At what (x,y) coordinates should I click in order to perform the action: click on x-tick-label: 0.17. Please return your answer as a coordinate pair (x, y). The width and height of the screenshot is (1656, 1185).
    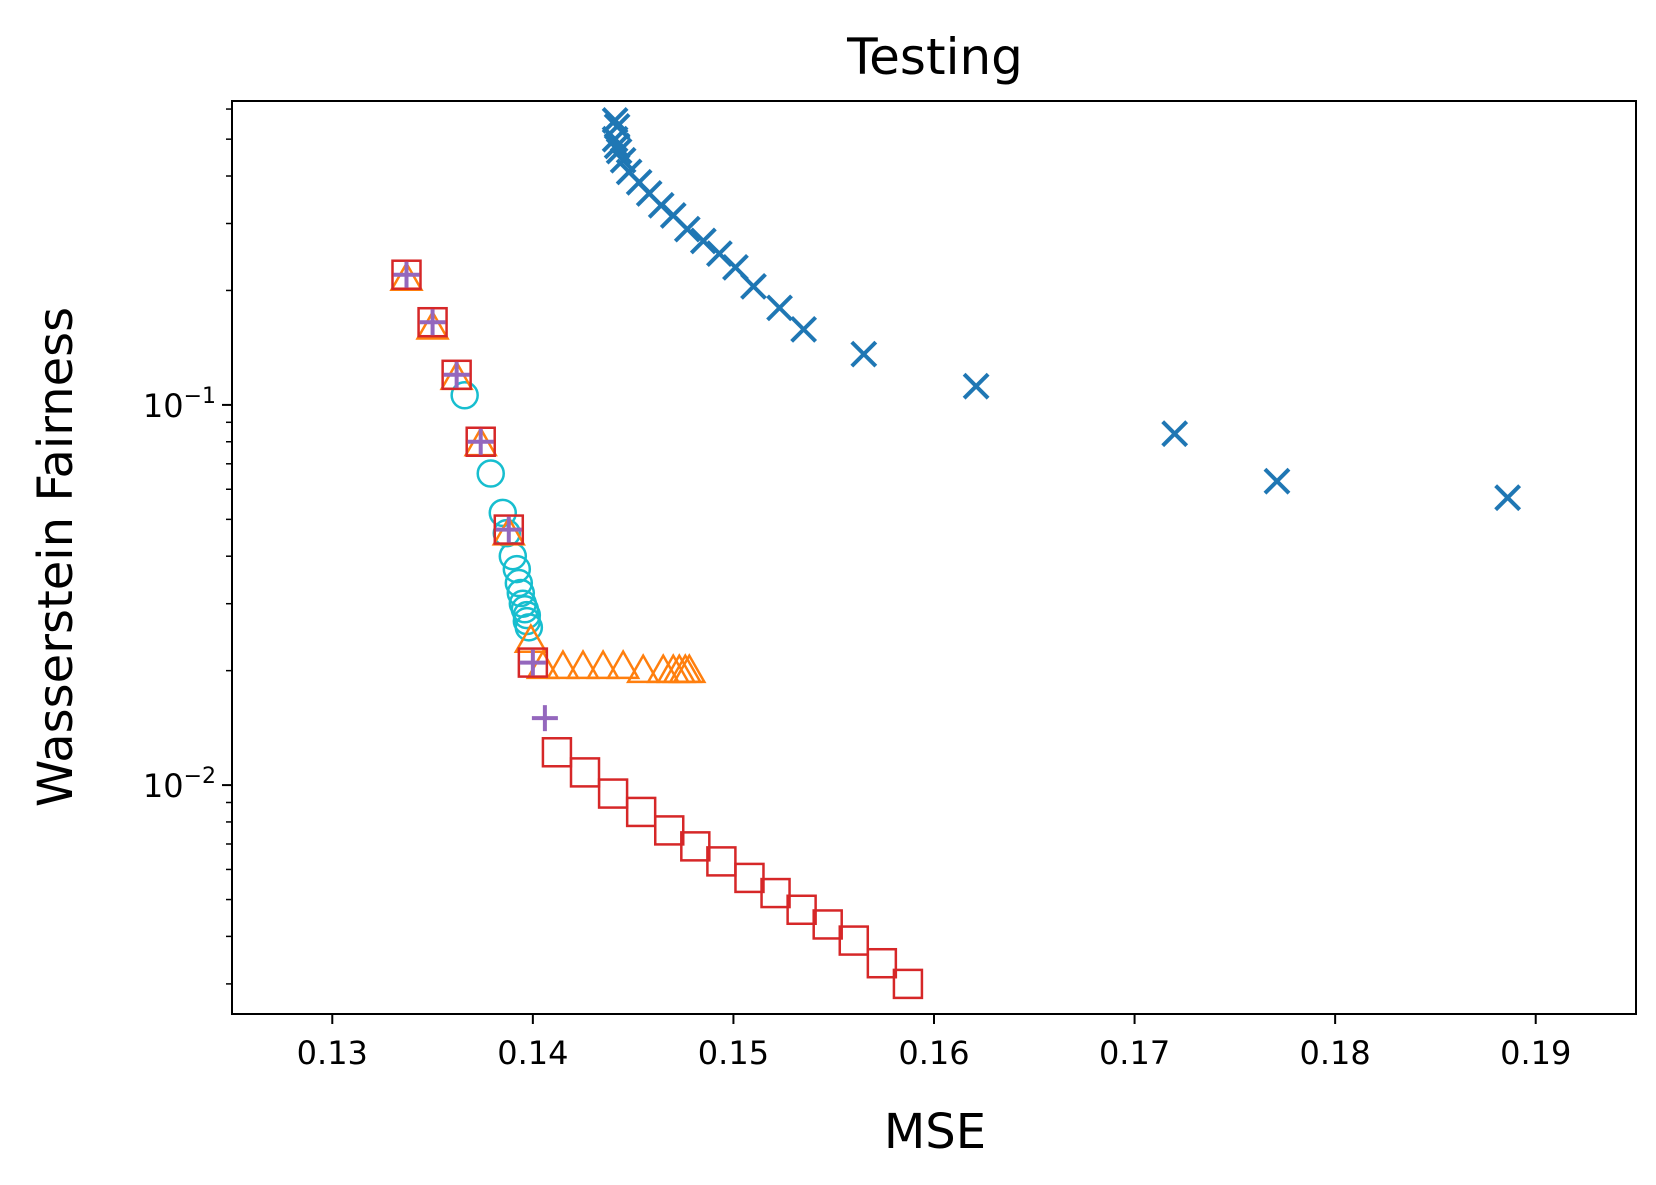
    Looking at the image, I should click on (1134, 1053).